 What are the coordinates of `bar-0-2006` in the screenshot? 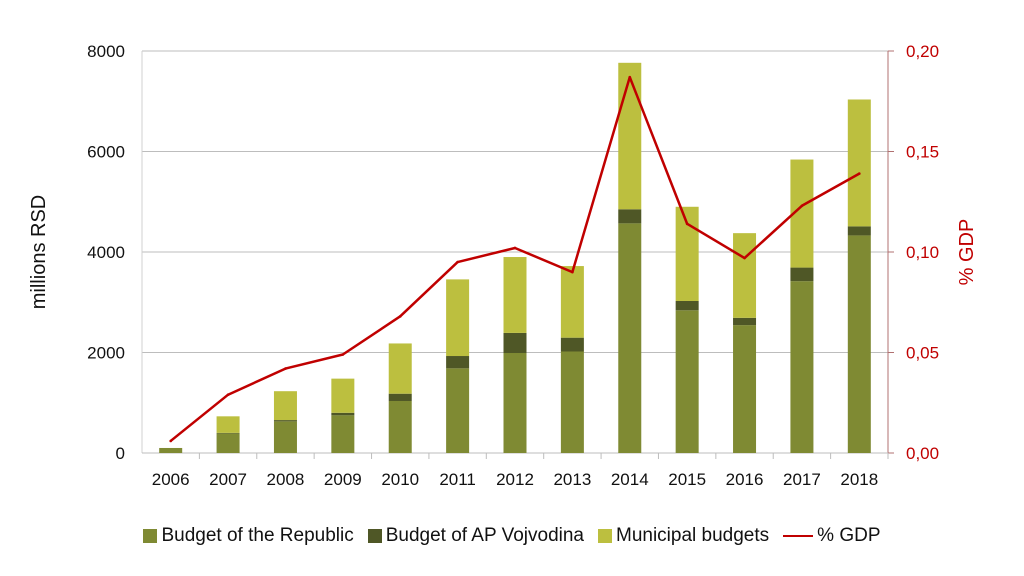 It's located at (171, 450).